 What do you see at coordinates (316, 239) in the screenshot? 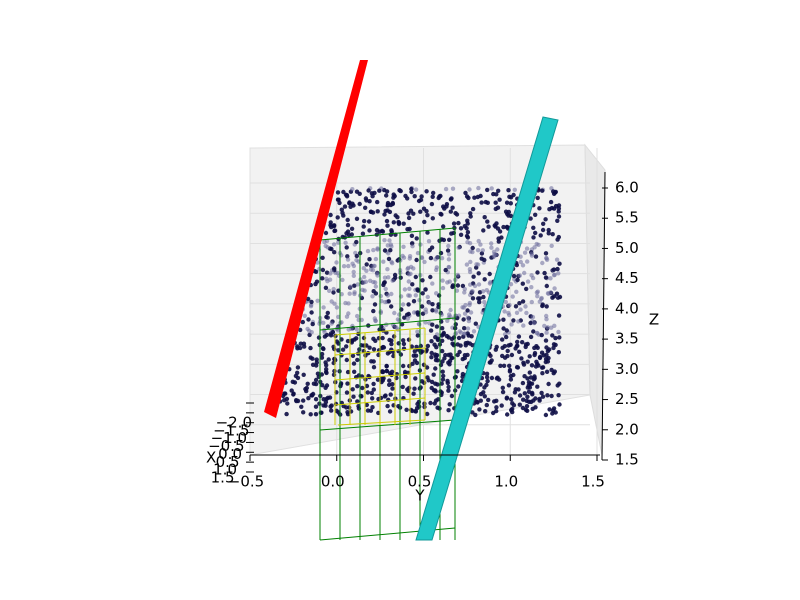
I see `red-plane` at bounding box center [316, 239].